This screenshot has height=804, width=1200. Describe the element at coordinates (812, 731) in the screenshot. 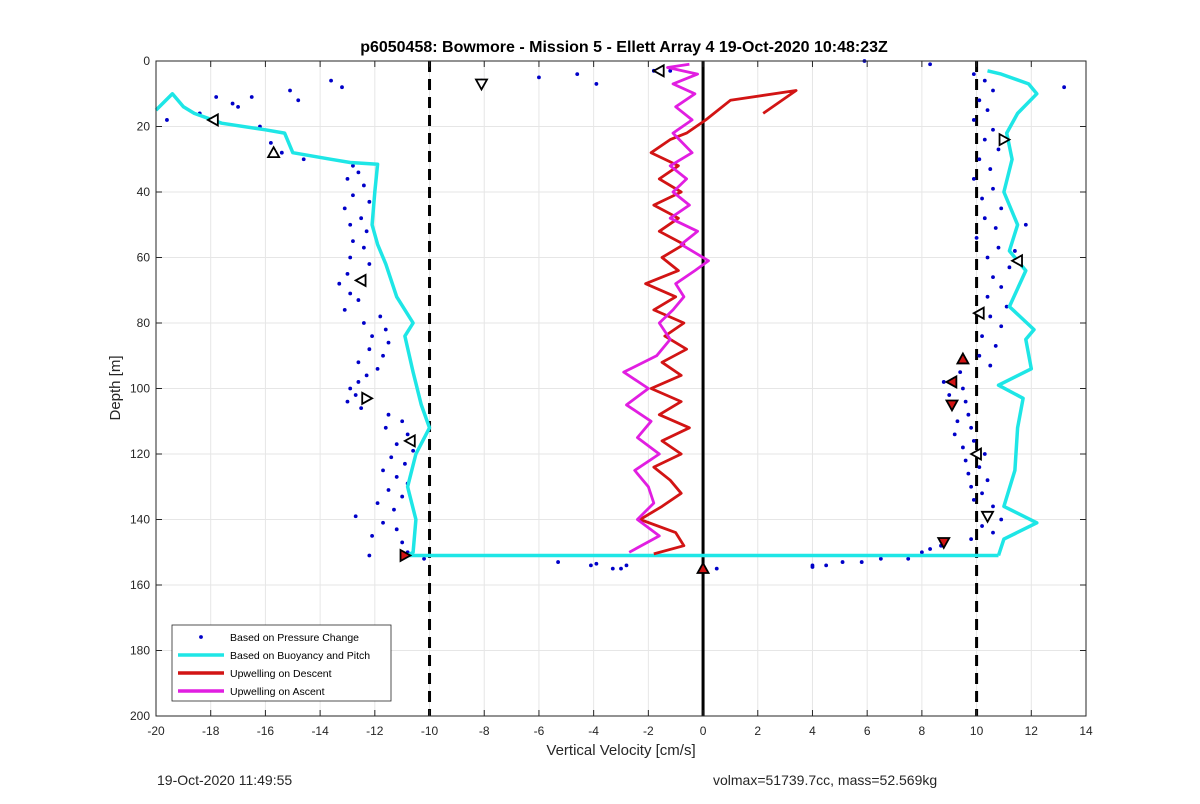

I see `x-tick-label: 4` at that location.